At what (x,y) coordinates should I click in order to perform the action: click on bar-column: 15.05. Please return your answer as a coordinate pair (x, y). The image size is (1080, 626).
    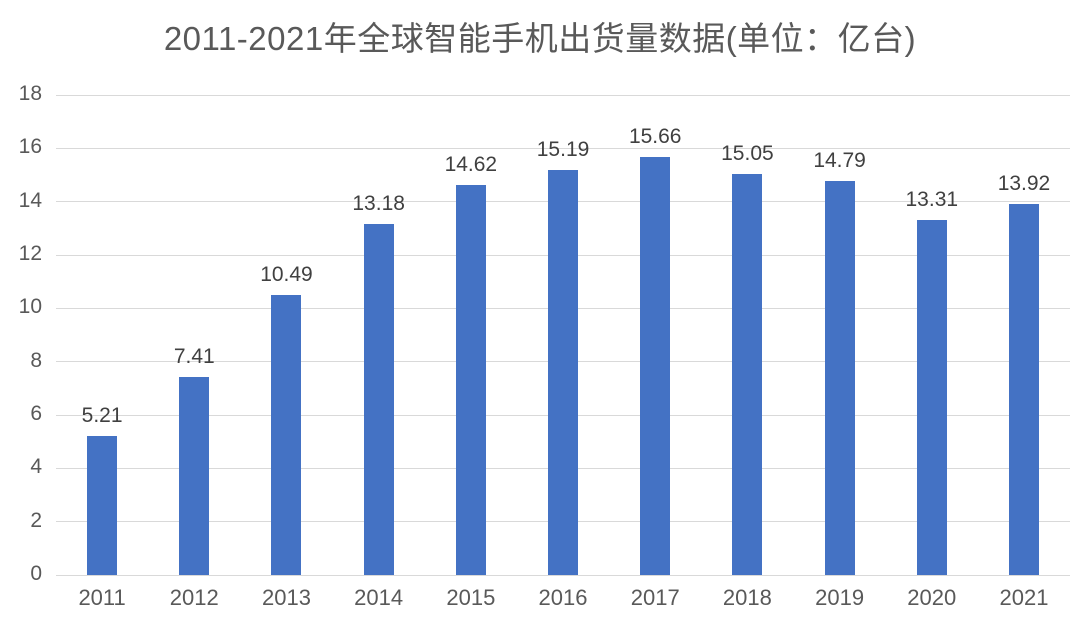
    Looking at the image, I should click on (747, 335).